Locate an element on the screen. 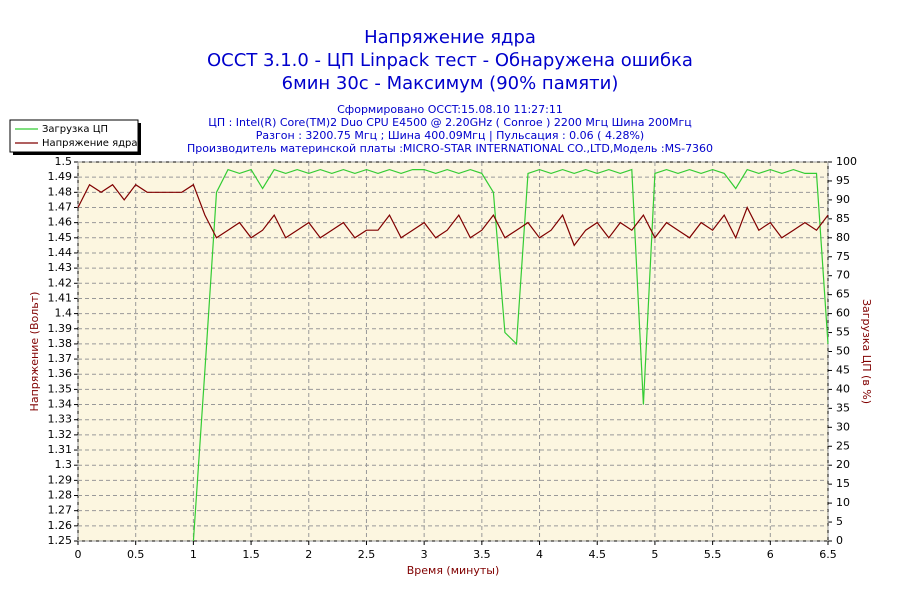 This screenshot has width=900, height=600. x-tick-label: 3.5 is located at coordinates (482, 554).